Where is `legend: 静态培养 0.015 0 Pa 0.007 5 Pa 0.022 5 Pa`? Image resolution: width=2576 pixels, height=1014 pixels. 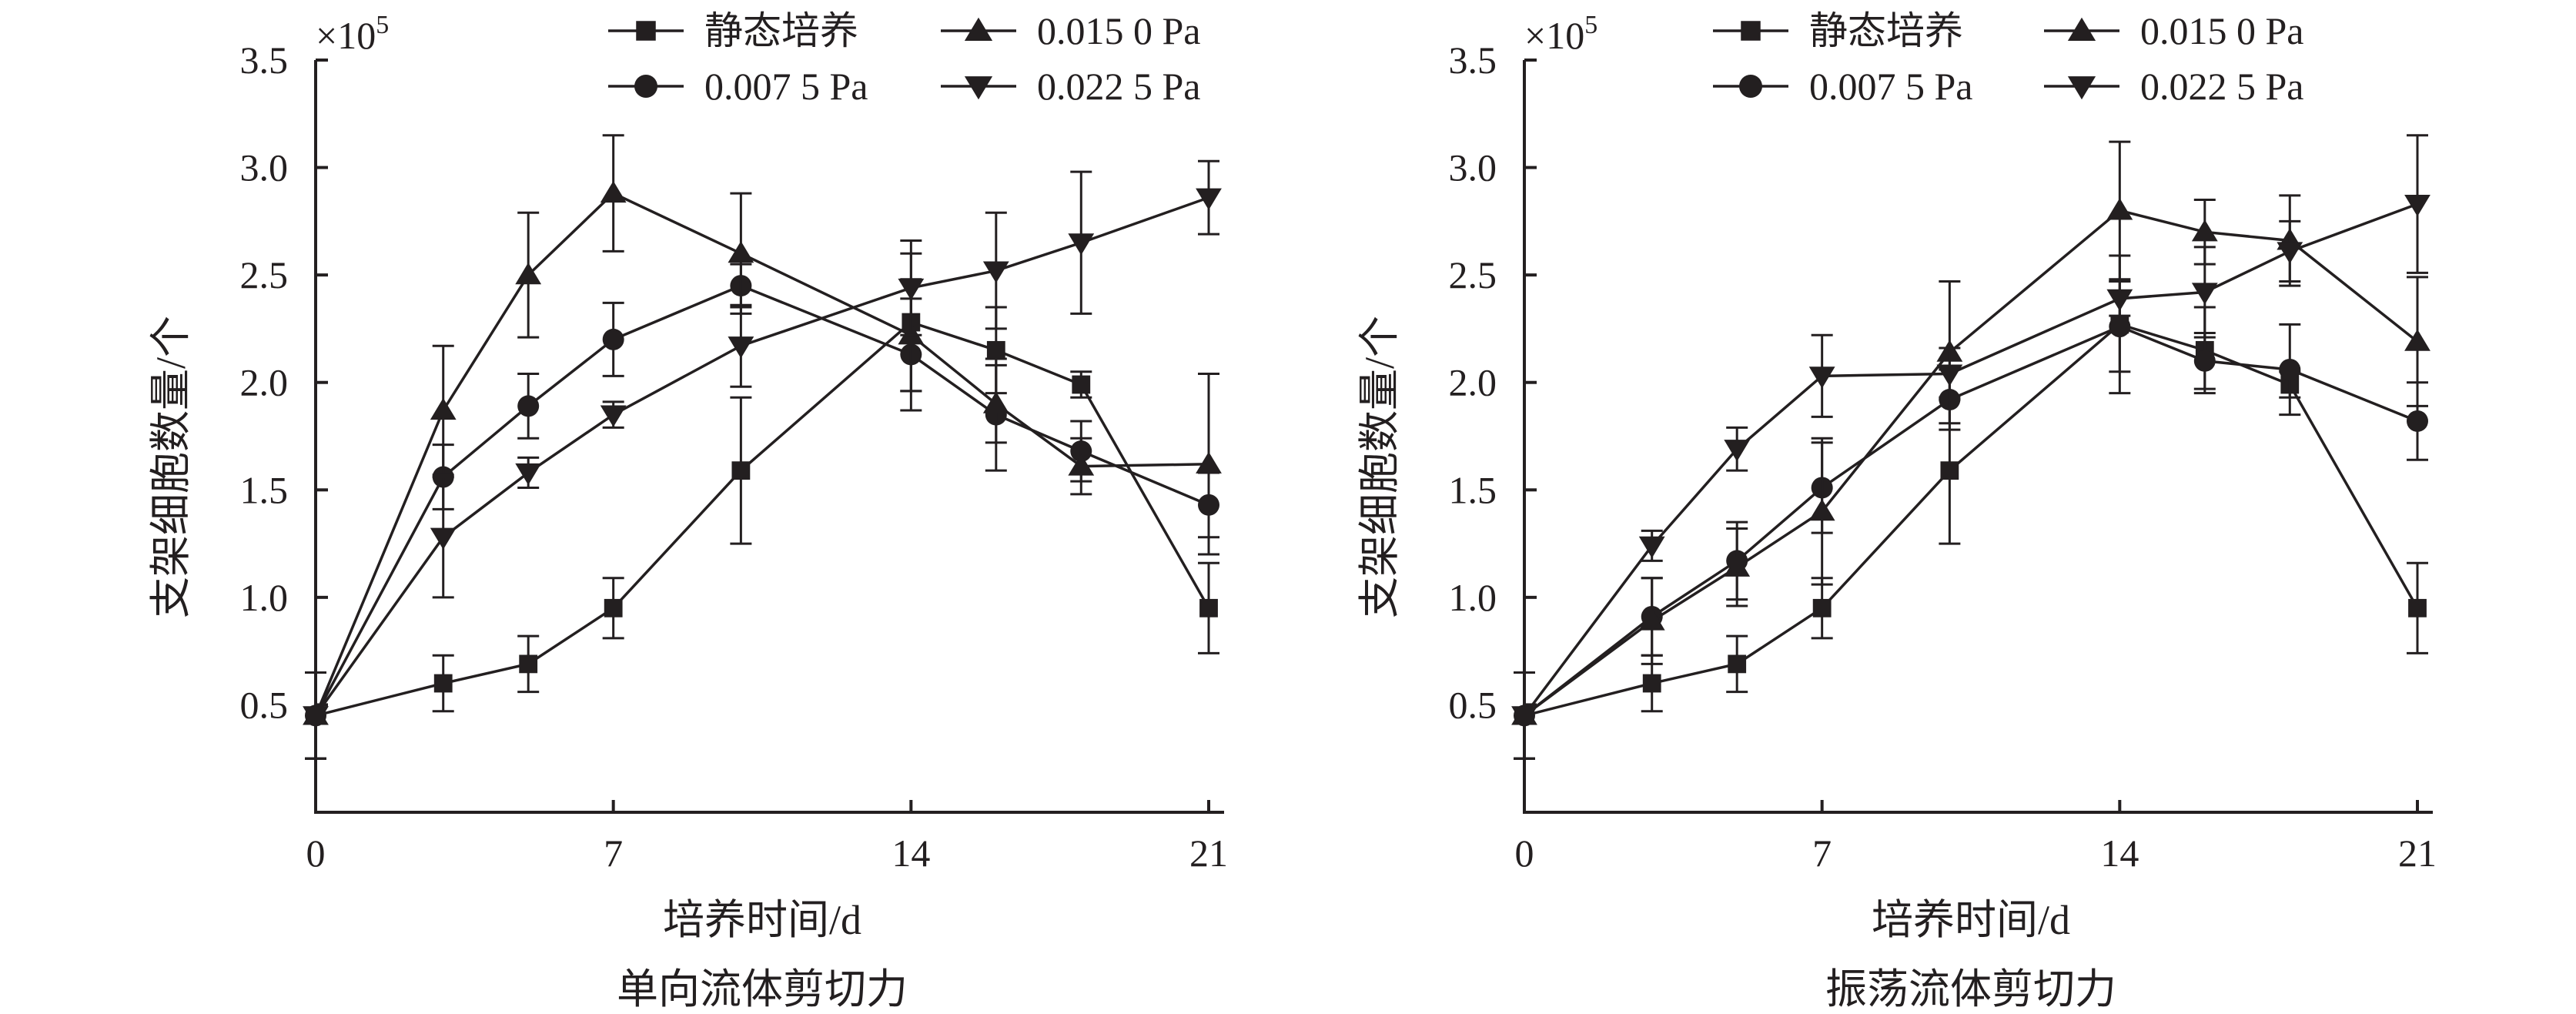
legend: 静态培养 0.015 0 Pa 0.007 5 Pa 0.022 5 Pa is located at coordinates (2008, 59).